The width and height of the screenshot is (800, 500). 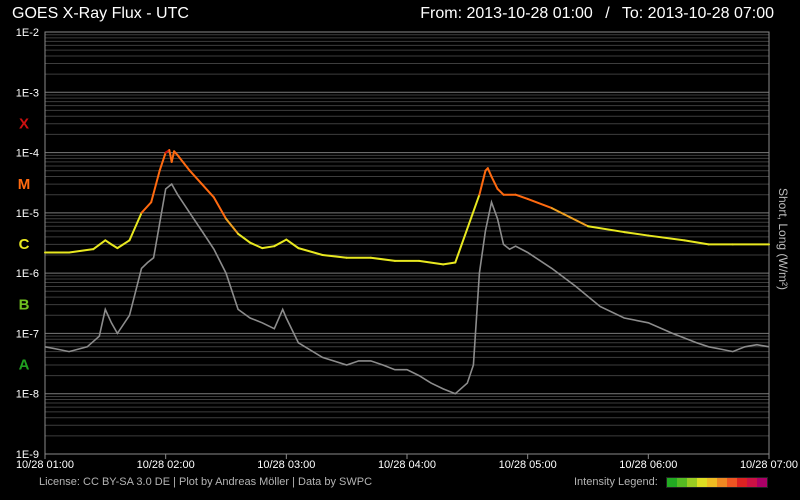 I want to click on intensity-legend: Intensity Legend:, so click(x=671, y=482).